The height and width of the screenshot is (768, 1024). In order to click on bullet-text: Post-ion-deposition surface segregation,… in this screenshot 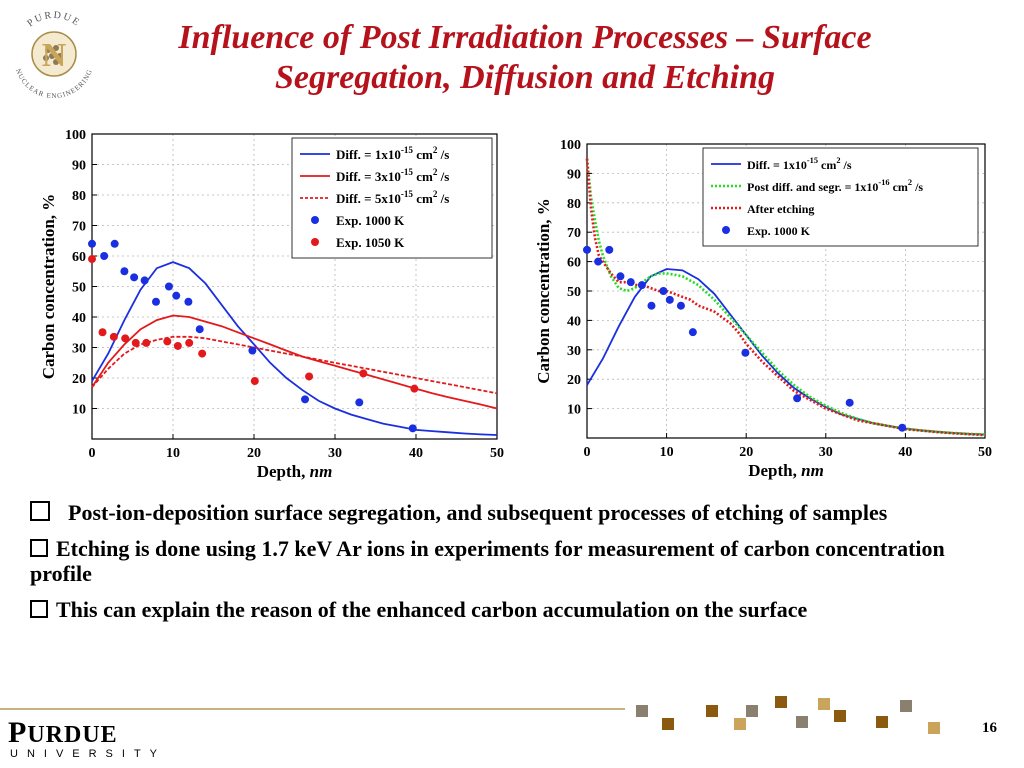, I will do `click(478, 512)`.